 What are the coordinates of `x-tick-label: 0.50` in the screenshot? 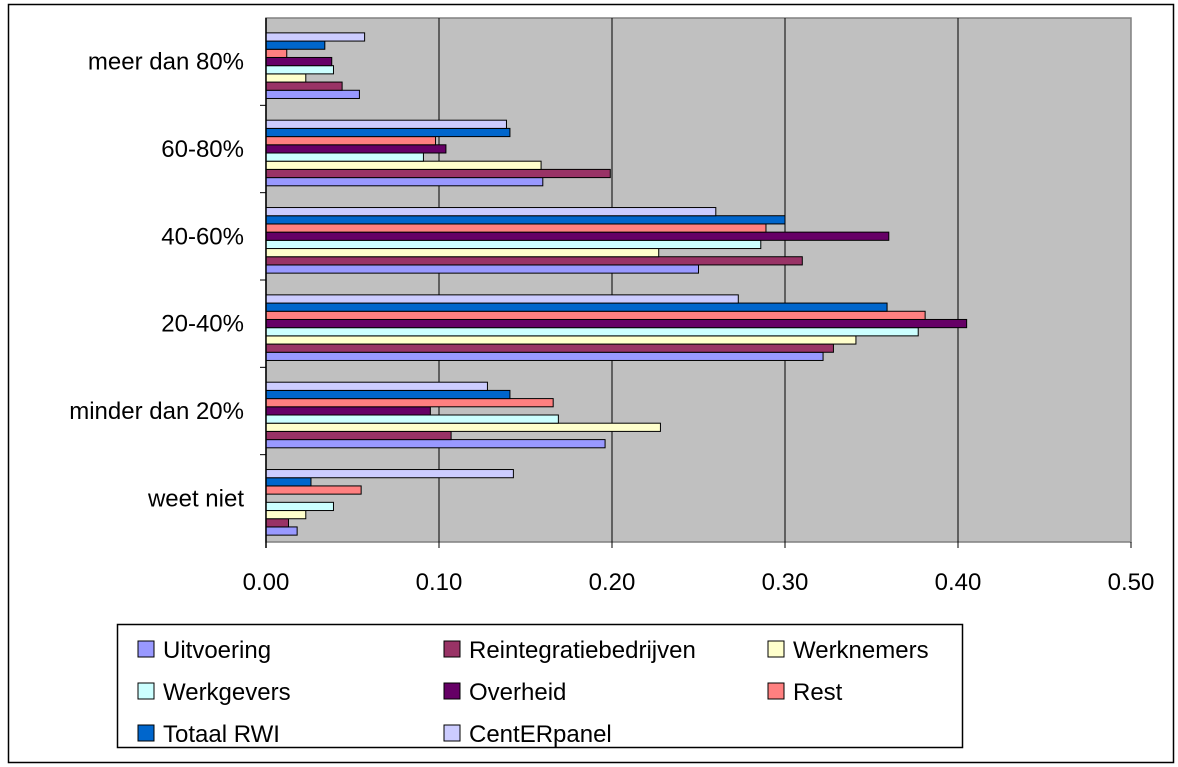 It's located at (1131, 582).